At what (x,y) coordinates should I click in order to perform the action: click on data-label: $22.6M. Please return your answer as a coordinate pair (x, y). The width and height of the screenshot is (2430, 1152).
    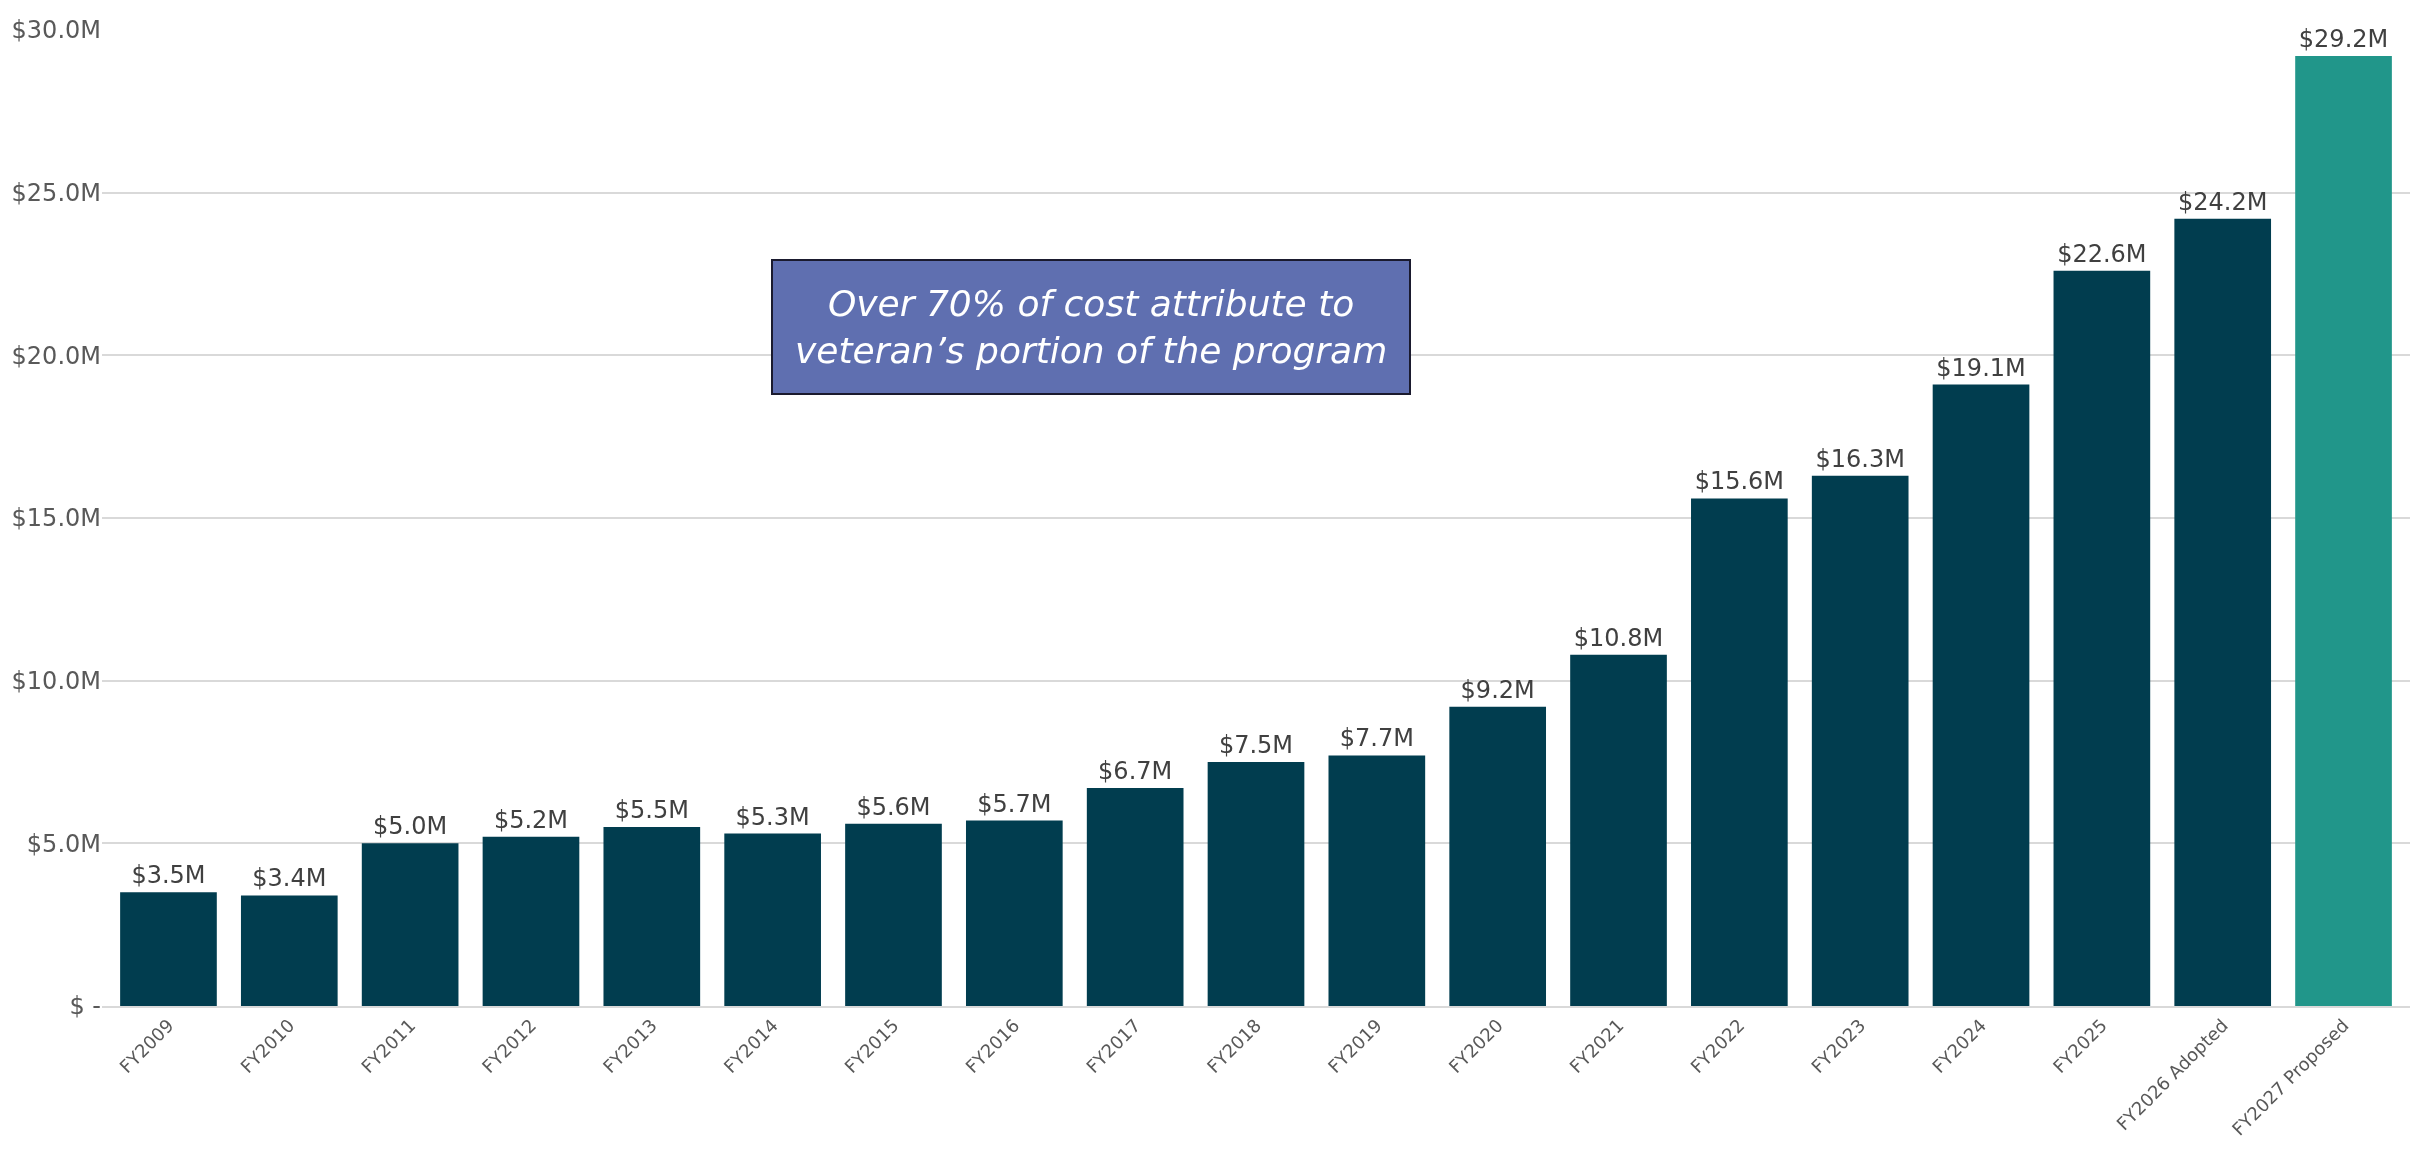
    Looking at the image, I should click on (2102, 253).